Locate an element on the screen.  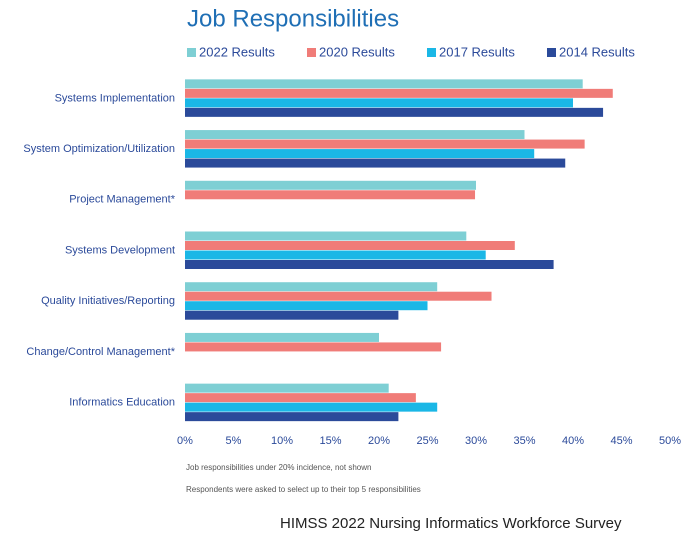
y-tick-label: Project Management* is located at coordinates (122, 200).